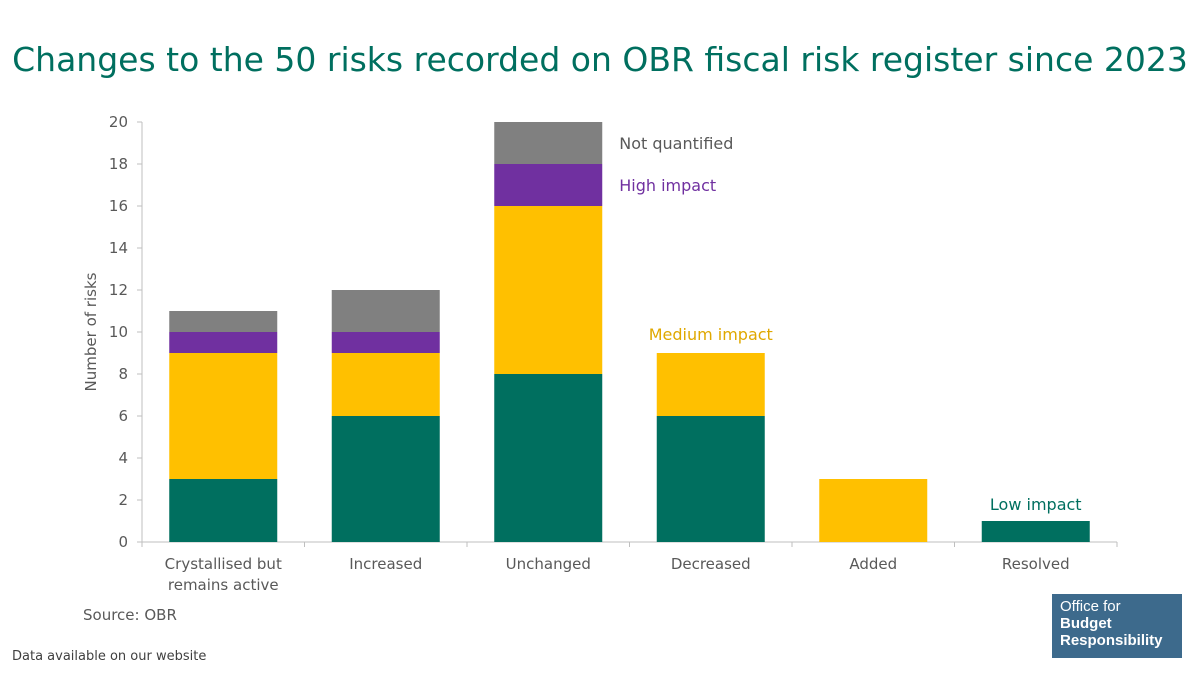  What do you see at coordinates (118, 248) in the screenshot?
I see `y-tick-label: 14` at bounding box center [118, 248].